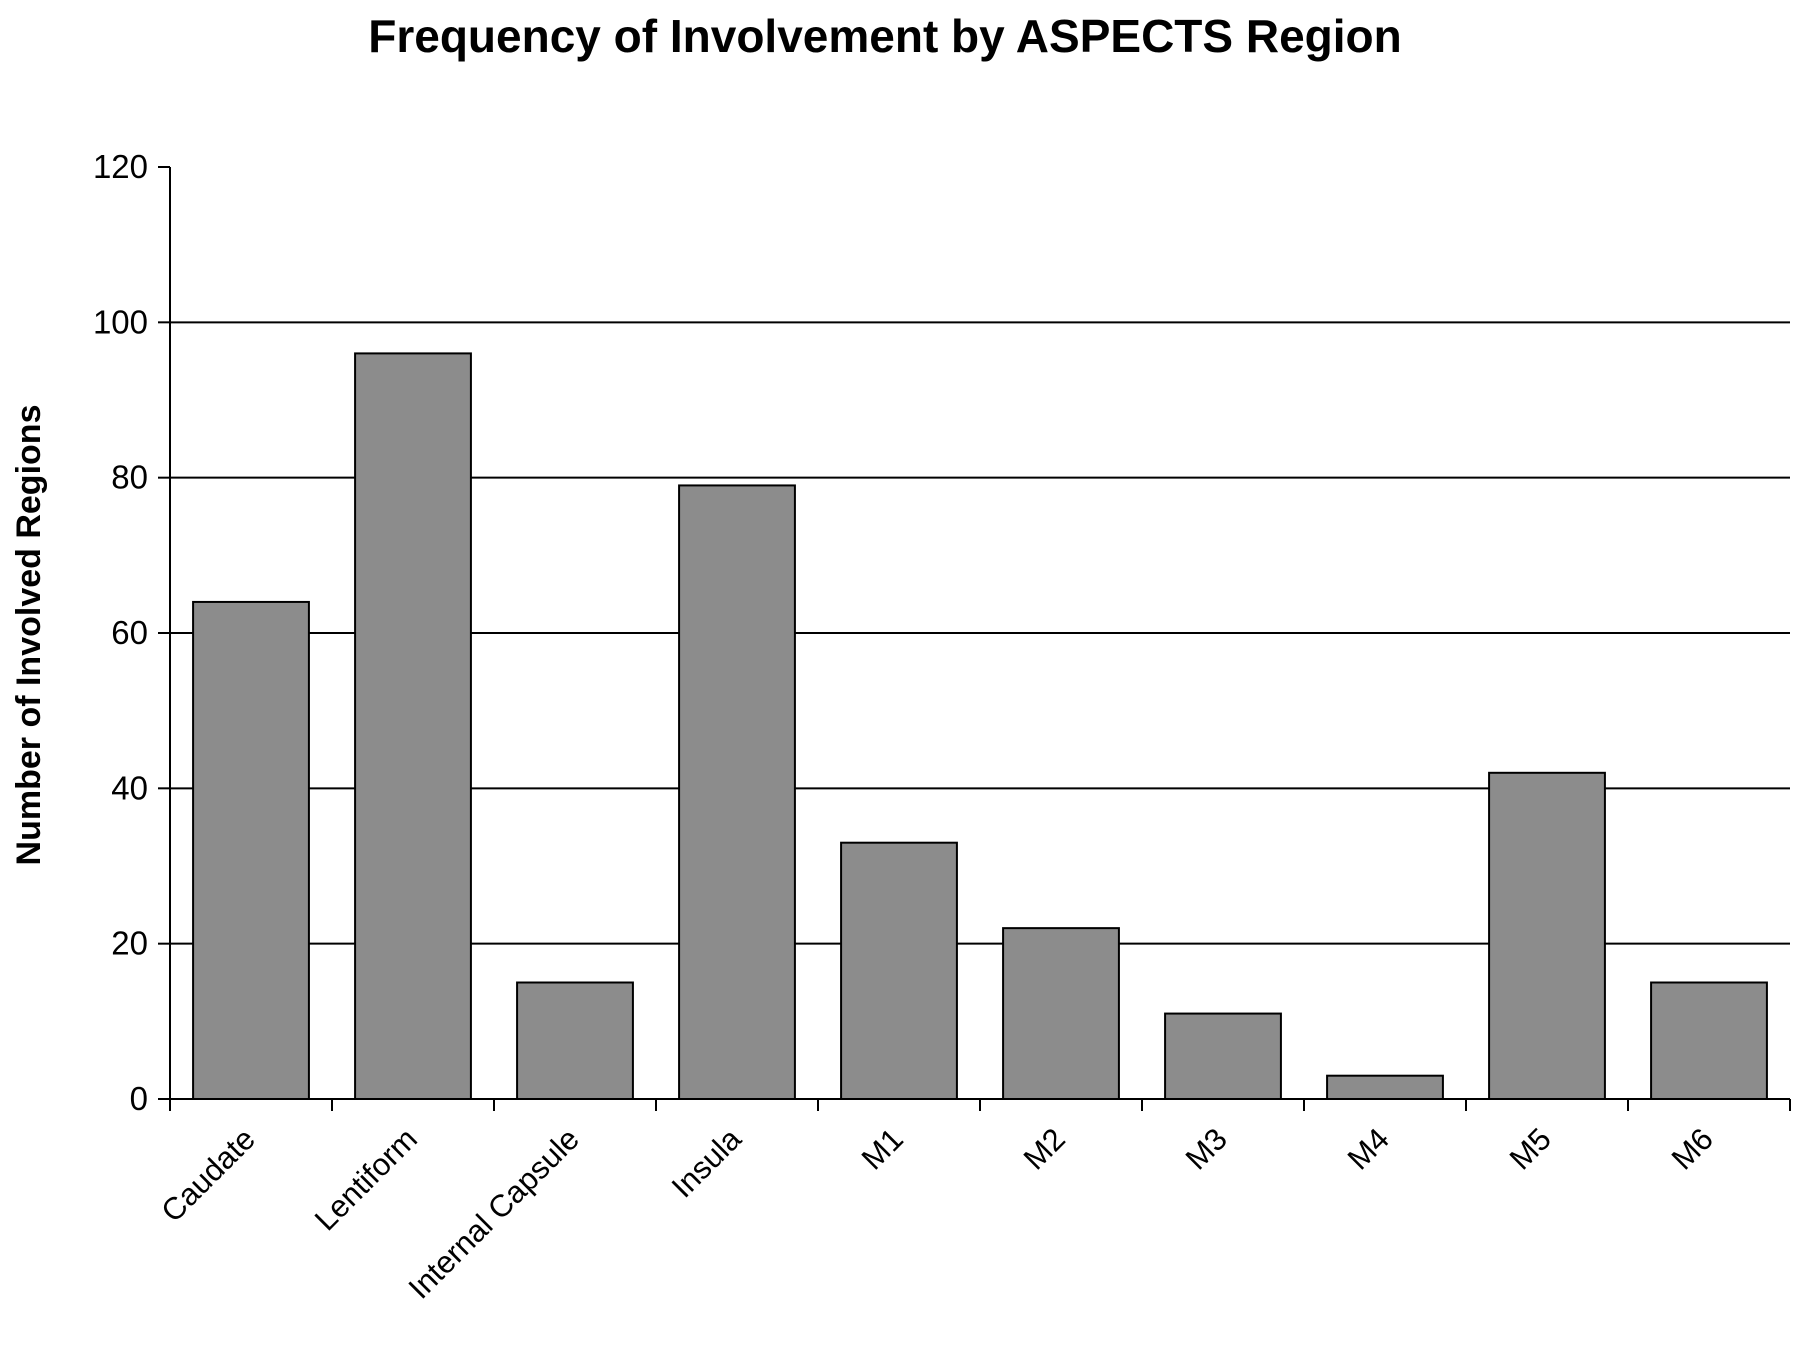  Describe the element at coordinates (1385, 1087) in the screenshot. I see `bar-m4` at that location.